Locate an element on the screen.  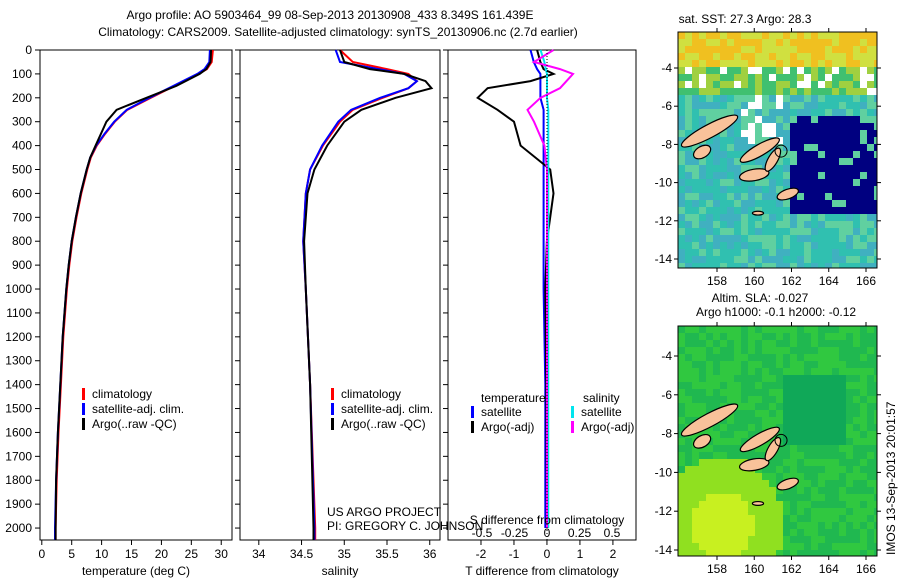
y-tick-label: 1400 is located at coordinates (18, 385).